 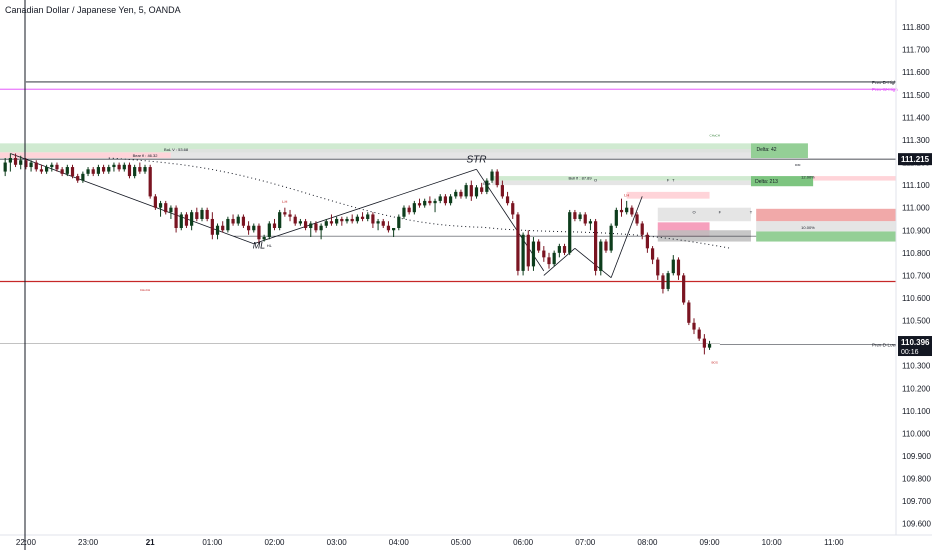 I want to click on x-tick-label: 02:00, so click(x=274, y=542).